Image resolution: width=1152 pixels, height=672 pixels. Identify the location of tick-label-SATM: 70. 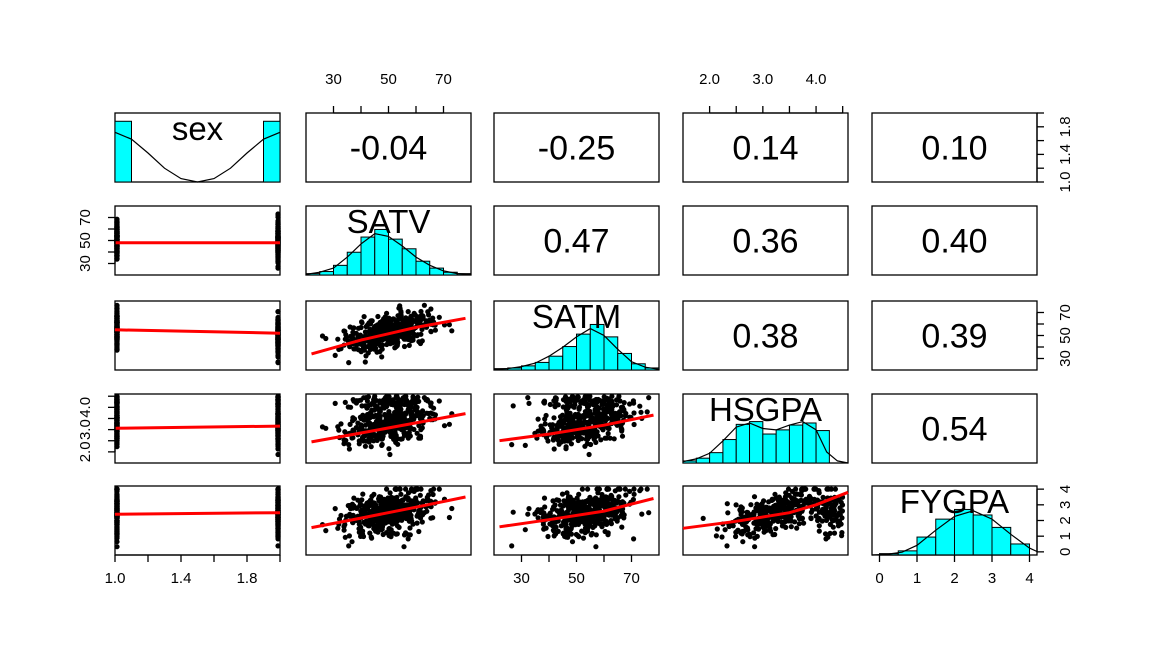
(631, 578).